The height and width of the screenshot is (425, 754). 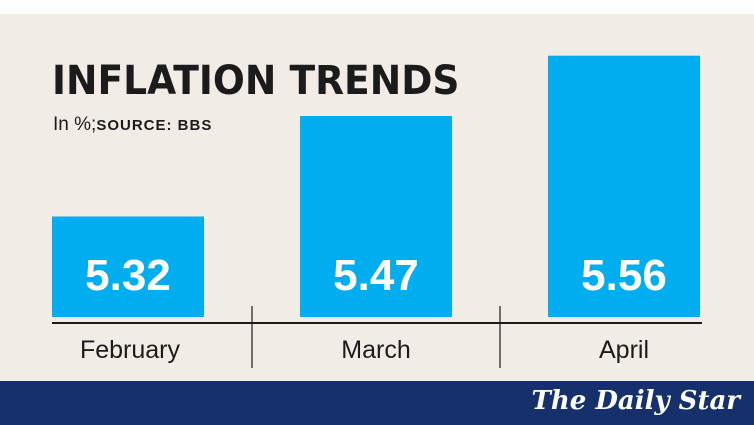 What do you see at coordinates (376, 216) in the screenshot?
I see `bar-march` at bounding box center [376, 216].